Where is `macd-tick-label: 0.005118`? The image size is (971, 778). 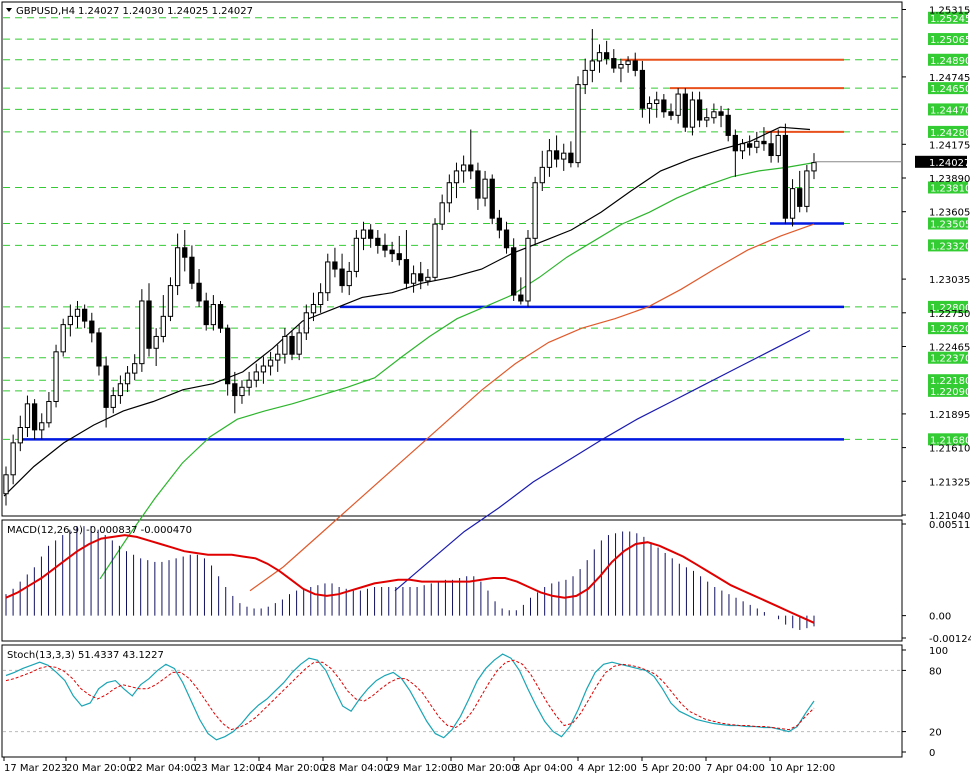 macd-tick-label: 0.005118 is located at coordinates (950, 525).